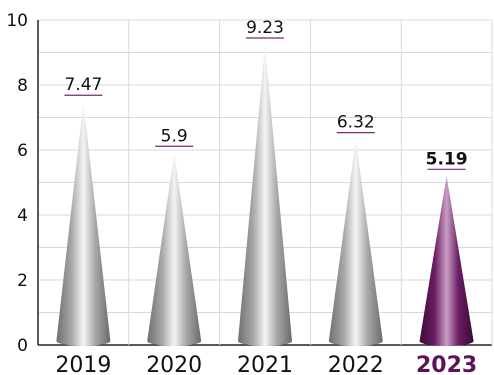 This screenshot has height=375, width=494. I want to click on x-tick-label-2022: 2022, so click(356, 364).